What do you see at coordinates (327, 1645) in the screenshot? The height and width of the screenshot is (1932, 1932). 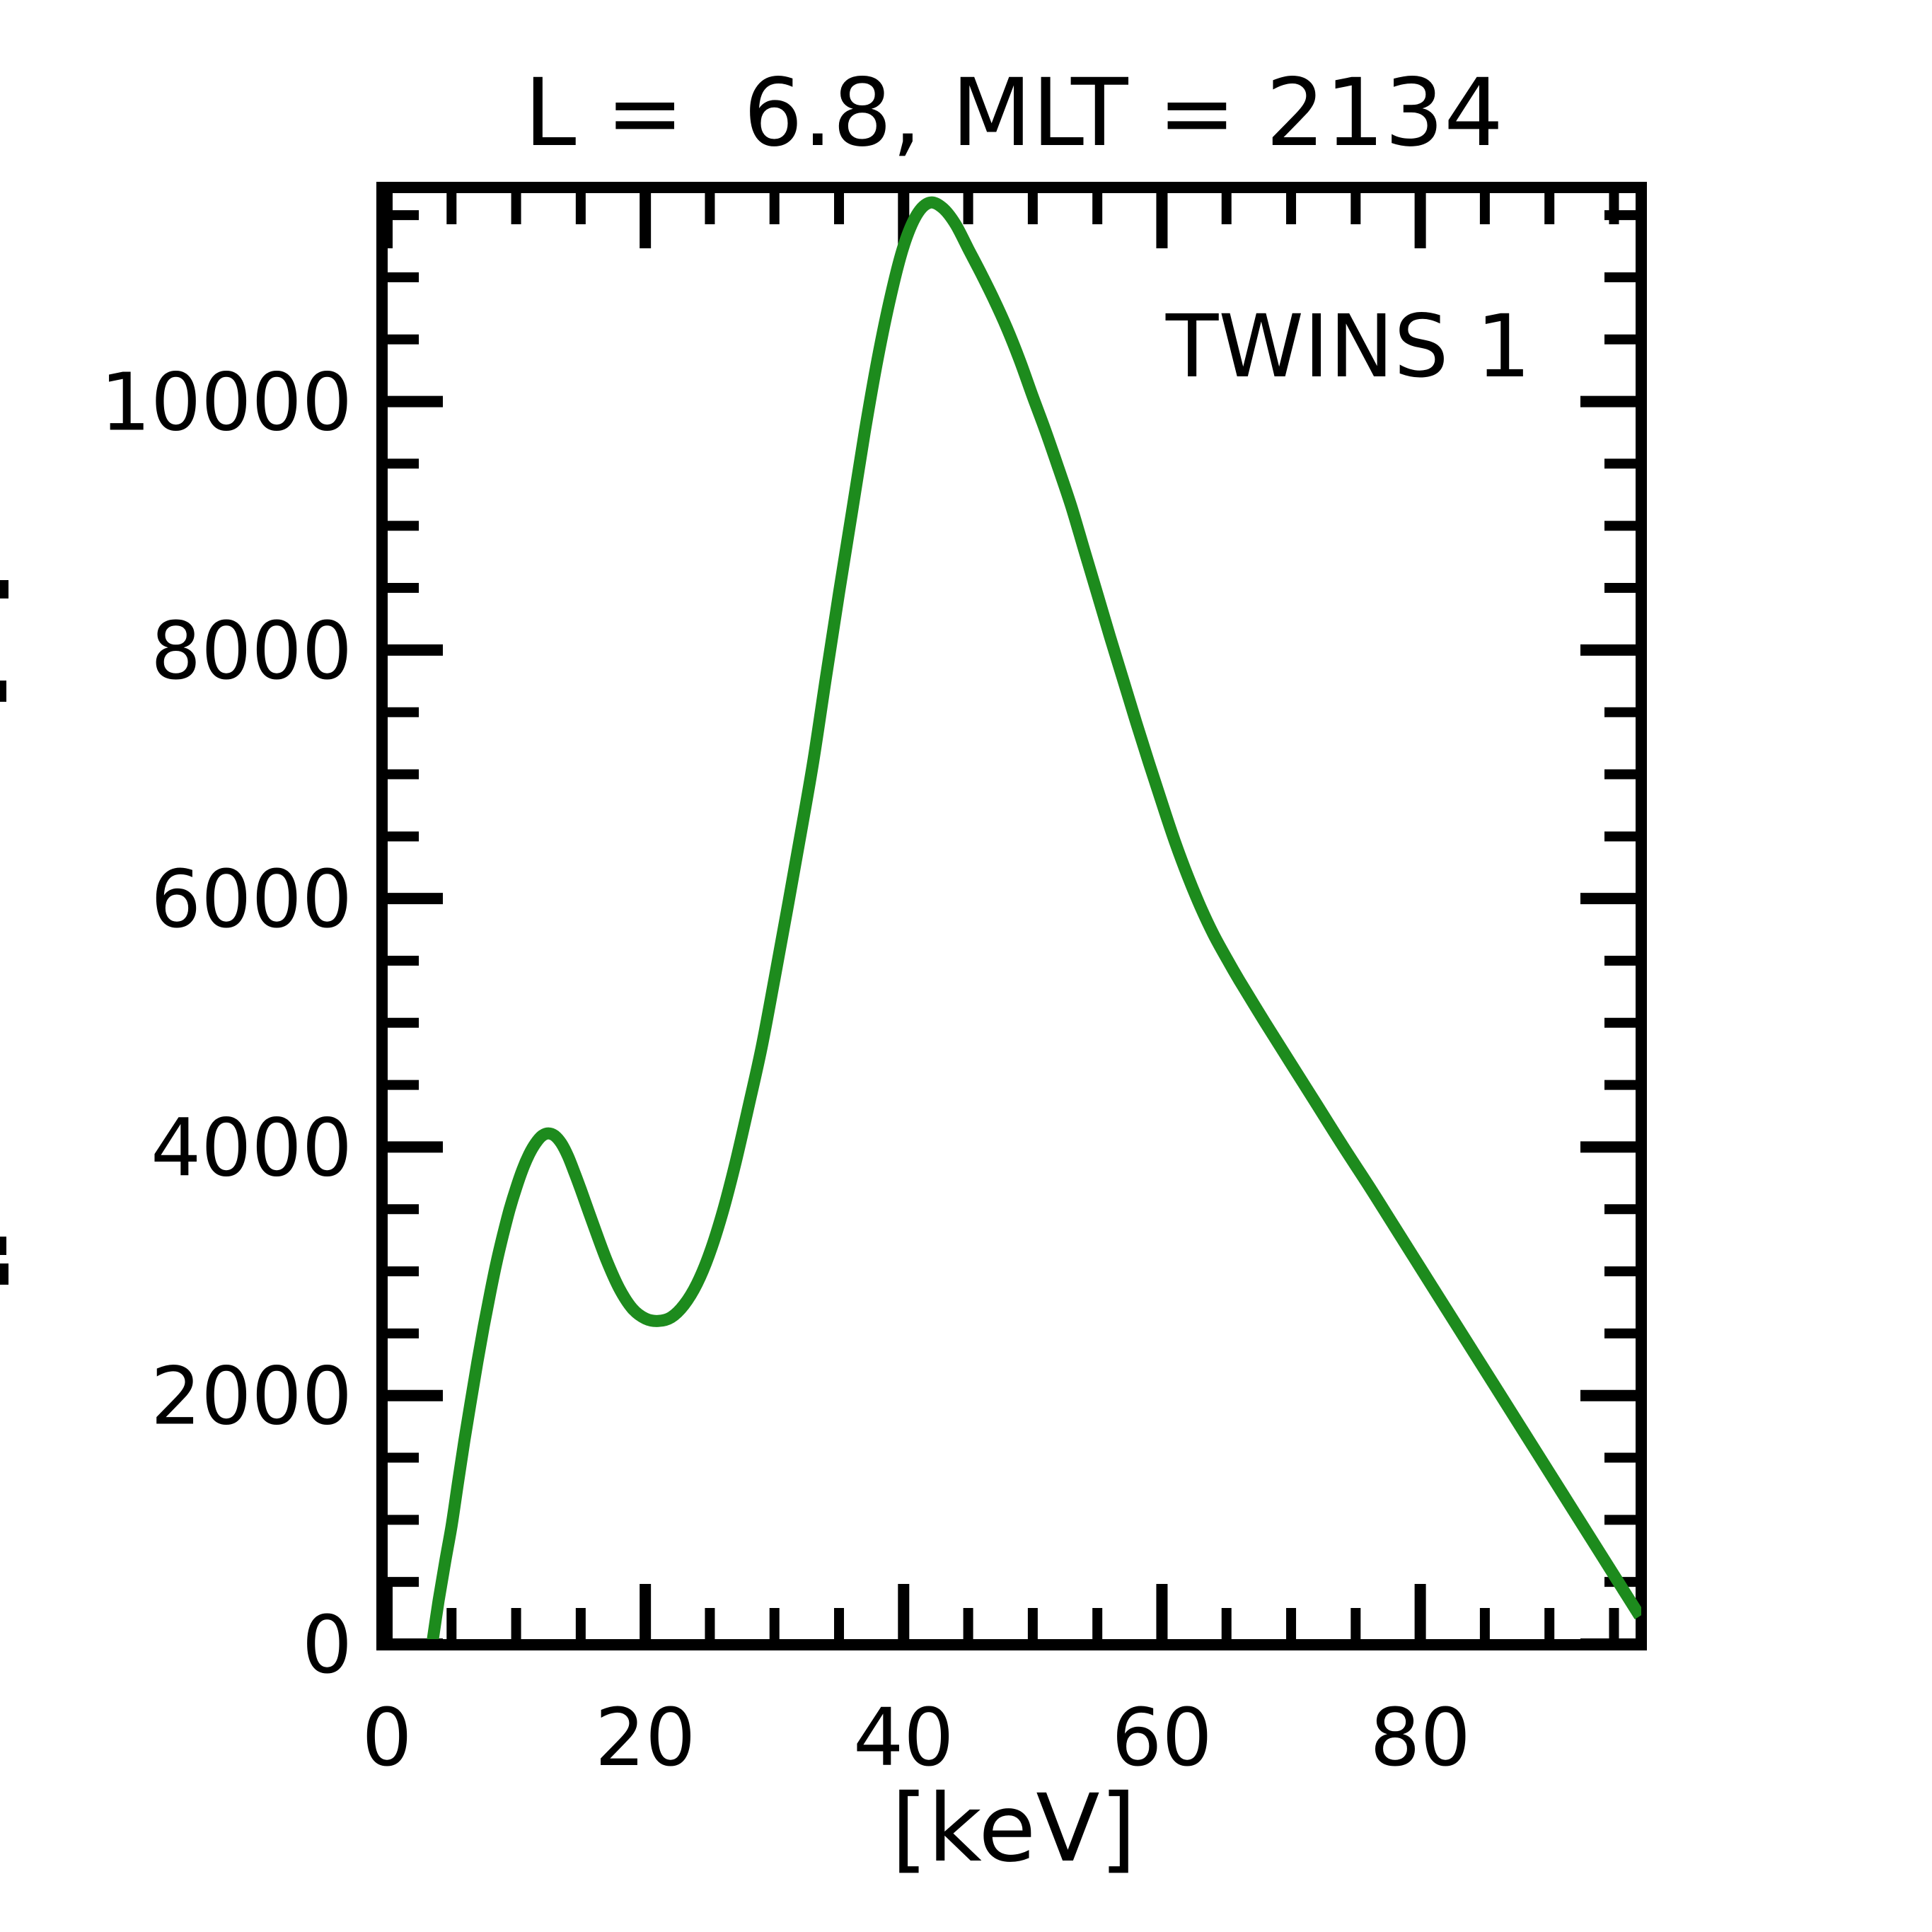 I see `y-tick-label: 0` at bounding box center [327, 1645].